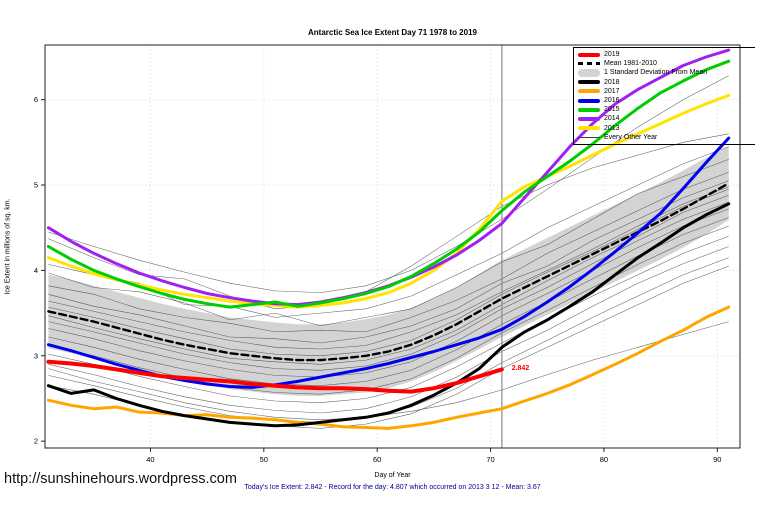 The image size is (760, 506). What do you see at coordinates (631, 137) in the screenshot?
I see `legend-label: Every Other Year` at bounding box center [631, 137].